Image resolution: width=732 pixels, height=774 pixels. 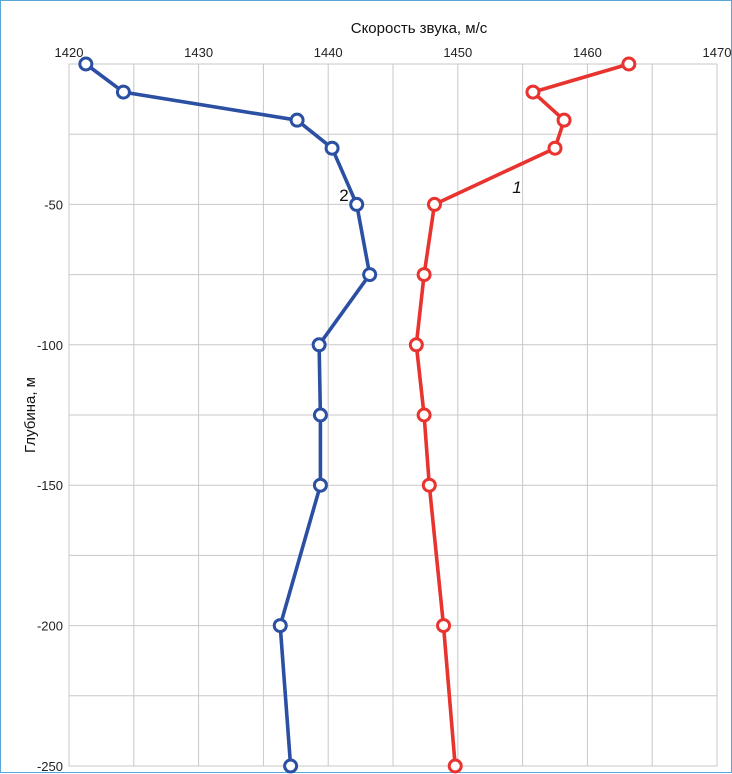 I want to click on x-tick-label: 1460, so click(x=587, y=52).